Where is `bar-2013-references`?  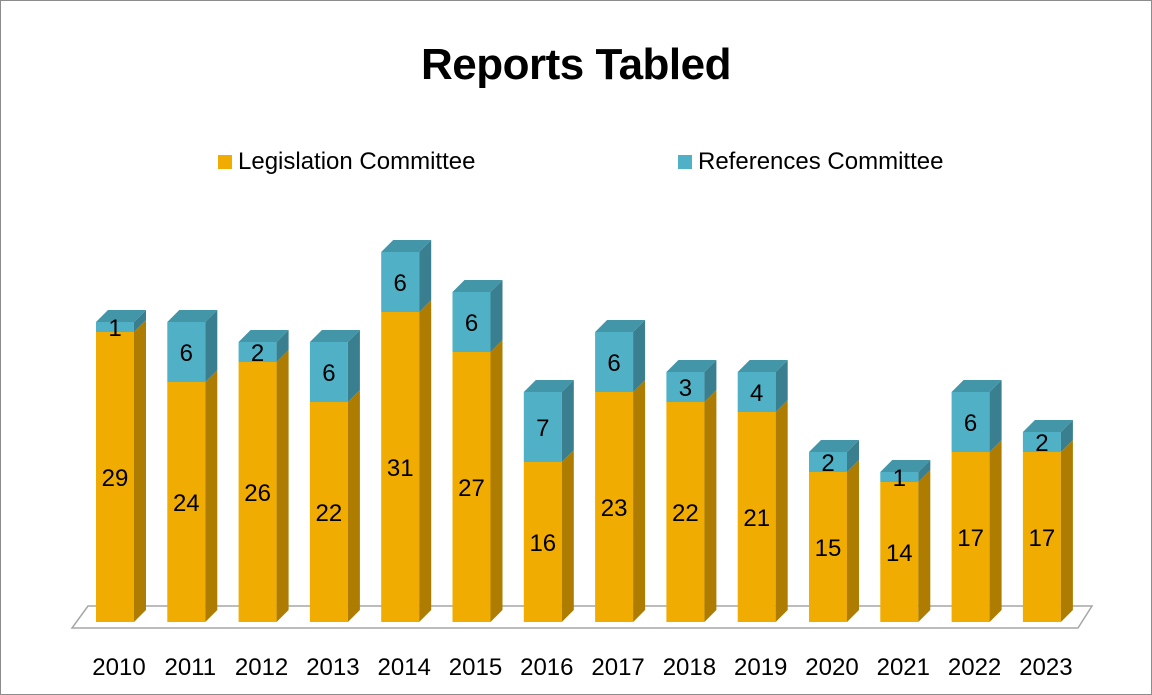 bar-2013-references is located at coordinates (328, 372).